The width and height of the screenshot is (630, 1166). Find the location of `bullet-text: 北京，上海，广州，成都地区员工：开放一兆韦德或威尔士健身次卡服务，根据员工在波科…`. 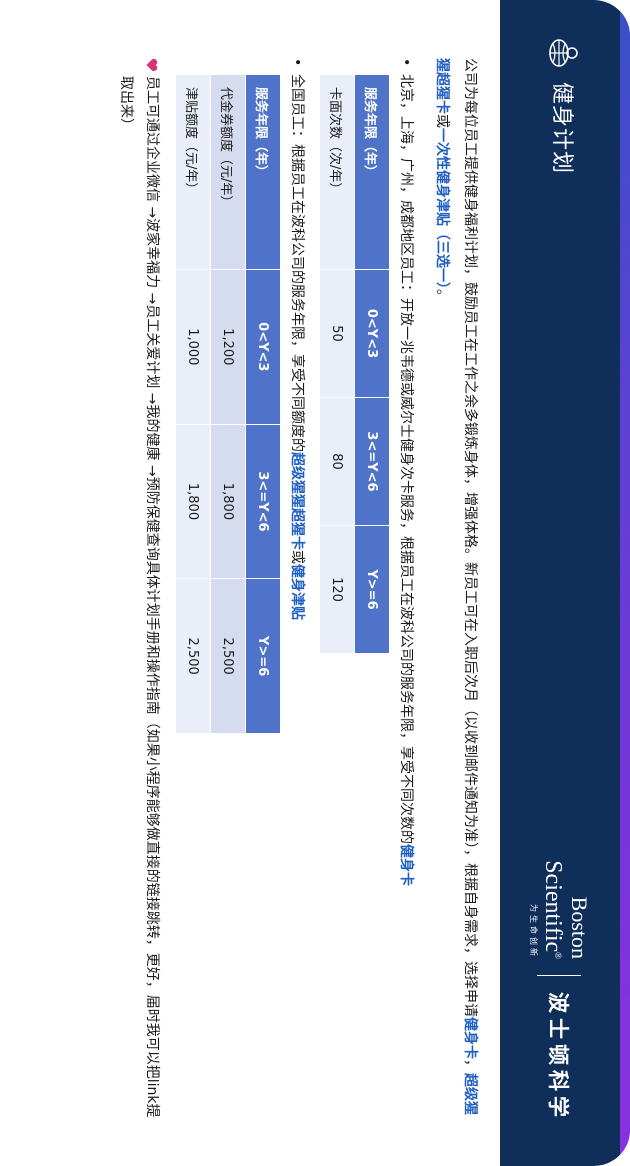

bullet-text: 北京，上海，广州，成都地区员工：开放一兆韦德或威尔士健身次卡服务，根据员工在波科… is located at coordinates (406, 459).